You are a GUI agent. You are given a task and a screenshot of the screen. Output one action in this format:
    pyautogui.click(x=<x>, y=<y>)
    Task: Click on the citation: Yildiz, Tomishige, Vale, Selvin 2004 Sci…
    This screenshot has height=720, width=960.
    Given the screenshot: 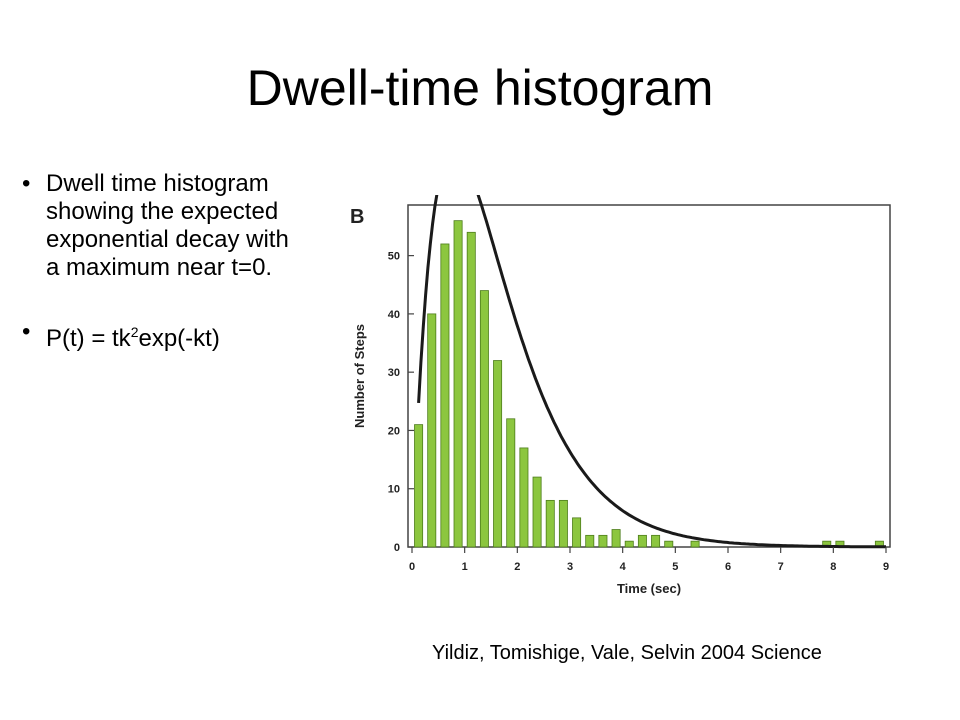 What is the action you would take?
    pyautogui.click(x=627, y=653)
    